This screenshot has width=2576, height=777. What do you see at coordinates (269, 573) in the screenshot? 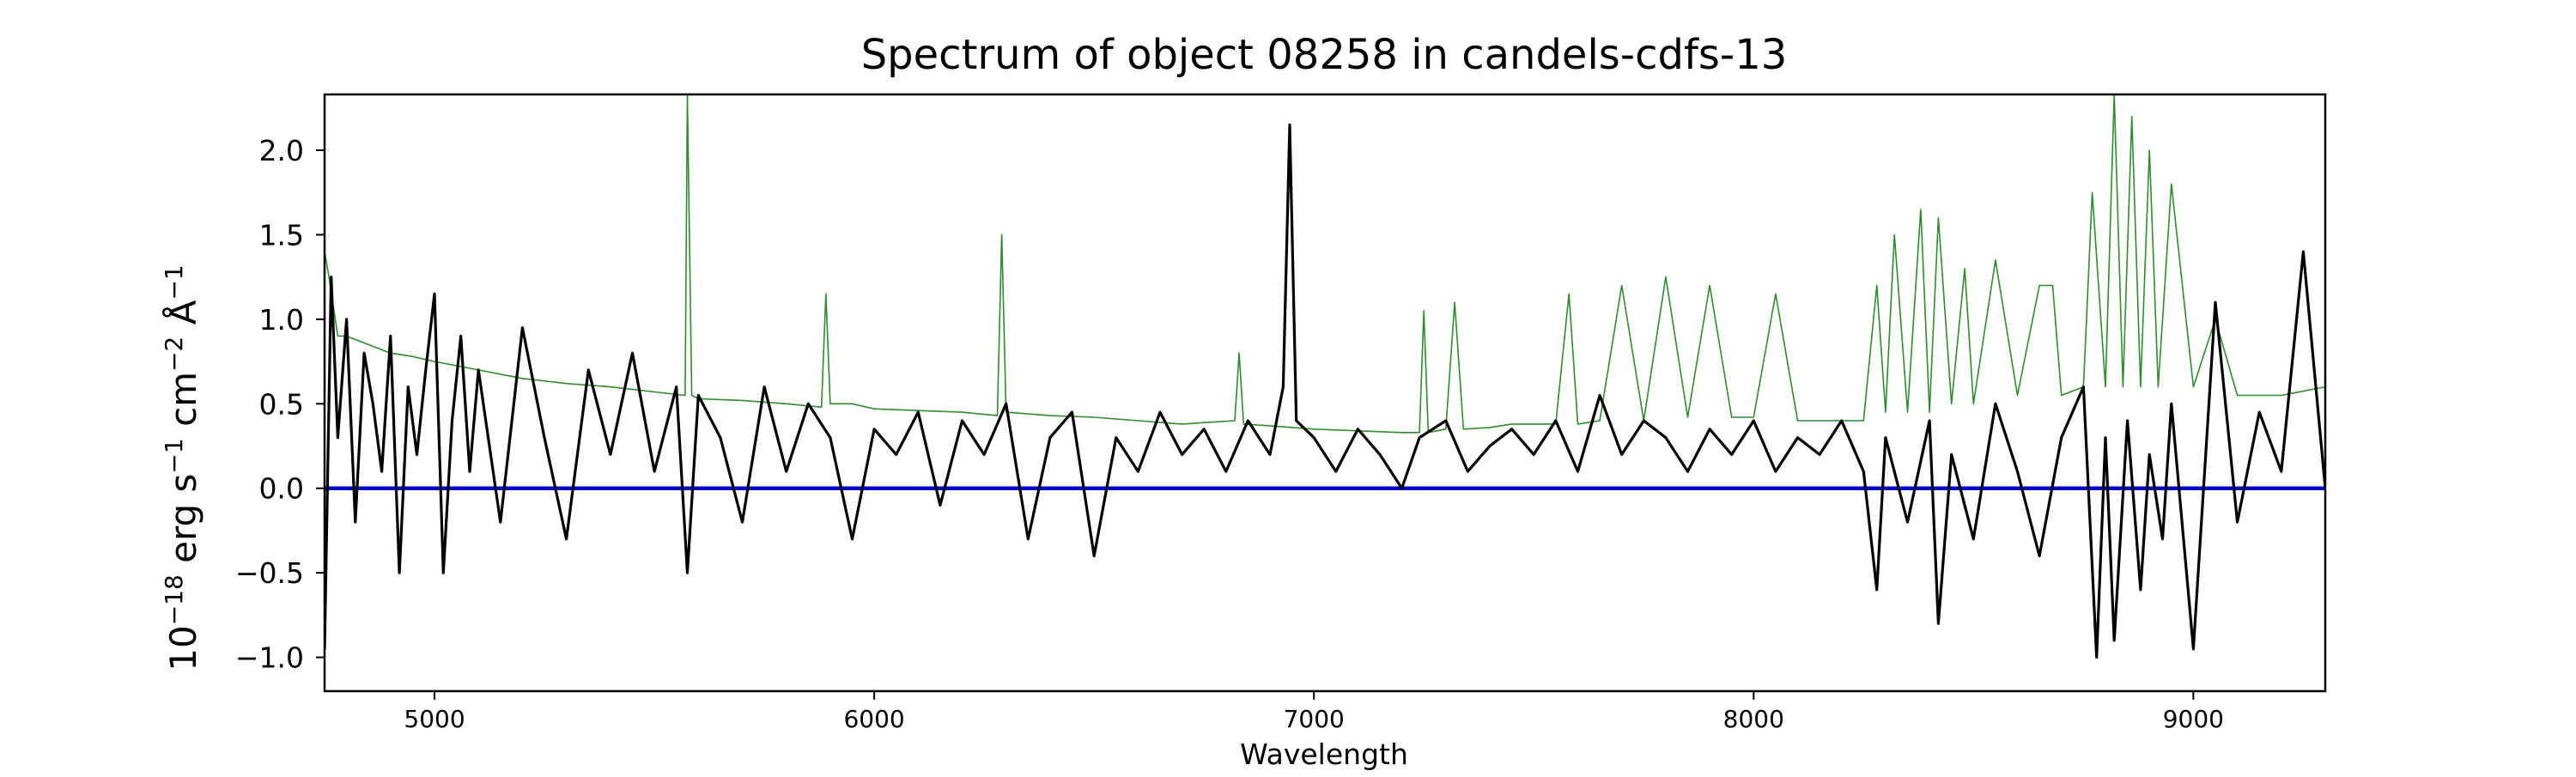
I see `y-tick-label: −0.5` at bounding box center [269, 573].